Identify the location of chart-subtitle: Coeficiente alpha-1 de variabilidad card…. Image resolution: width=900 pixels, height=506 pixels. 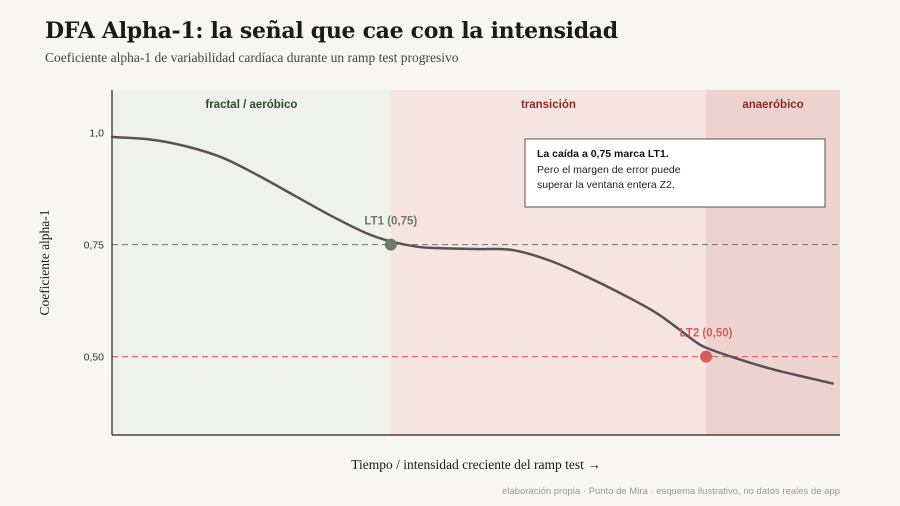
(252, 57).